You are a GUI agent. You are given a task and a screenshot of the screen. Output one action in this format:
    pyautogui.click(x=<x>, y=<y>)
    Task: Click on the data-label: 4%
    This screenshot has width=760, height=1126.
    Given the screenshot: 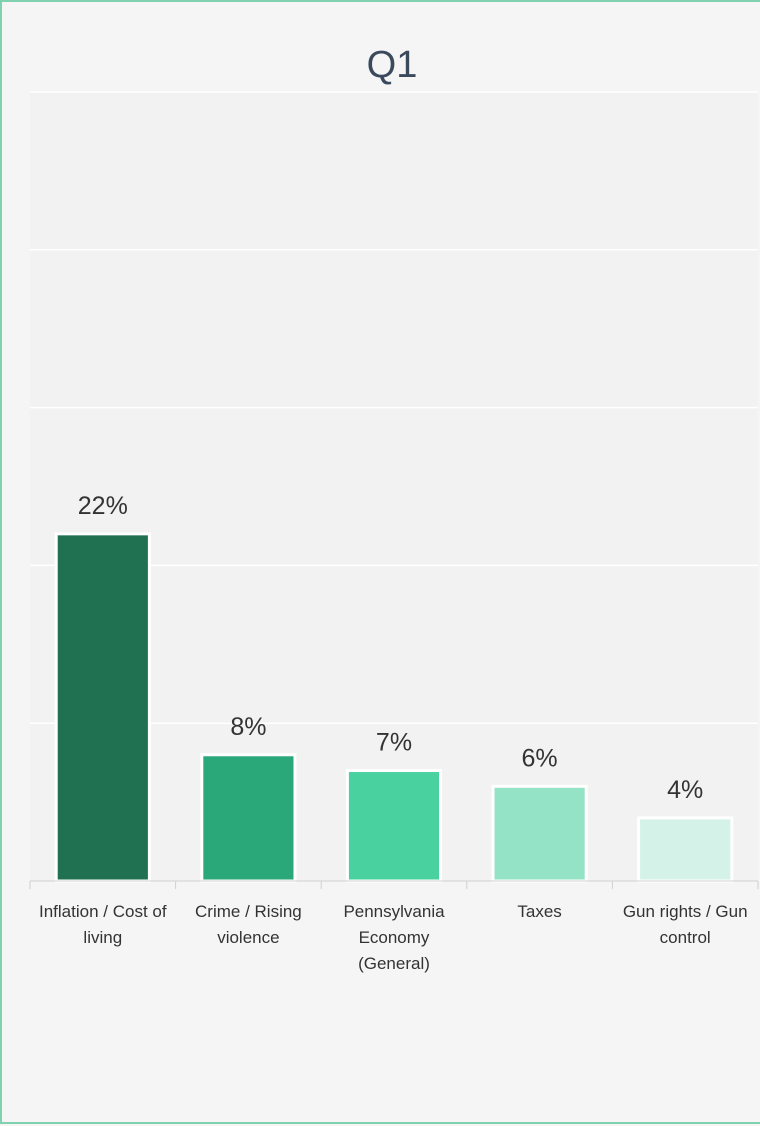 What is the action you would take?
    pyautogui.click(x=685, y=790)
    